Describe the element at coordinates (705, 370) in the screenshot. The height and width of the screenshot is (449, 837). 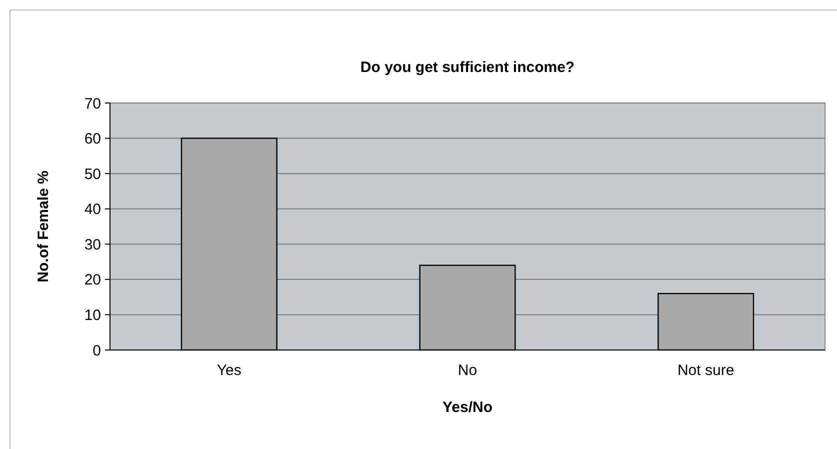
I see `x-tick-label: Not sure` at that location.